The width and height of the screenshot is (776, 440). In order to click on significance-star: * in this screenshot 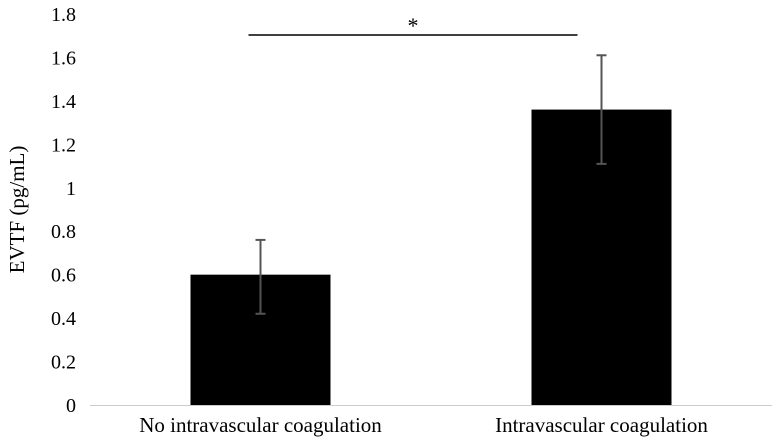, I will do `click(413, 25)`.